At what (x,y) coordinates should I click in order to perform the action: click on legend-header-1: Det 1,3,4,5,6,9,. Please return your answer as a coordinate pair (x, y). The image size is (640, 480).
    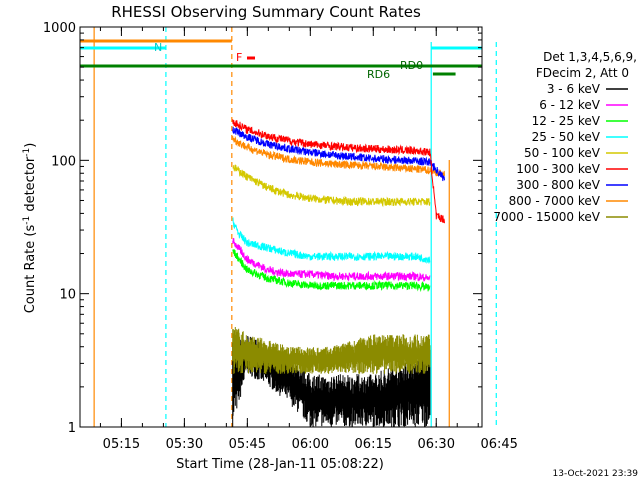
    Looking at the image, I should click on (590, 57).